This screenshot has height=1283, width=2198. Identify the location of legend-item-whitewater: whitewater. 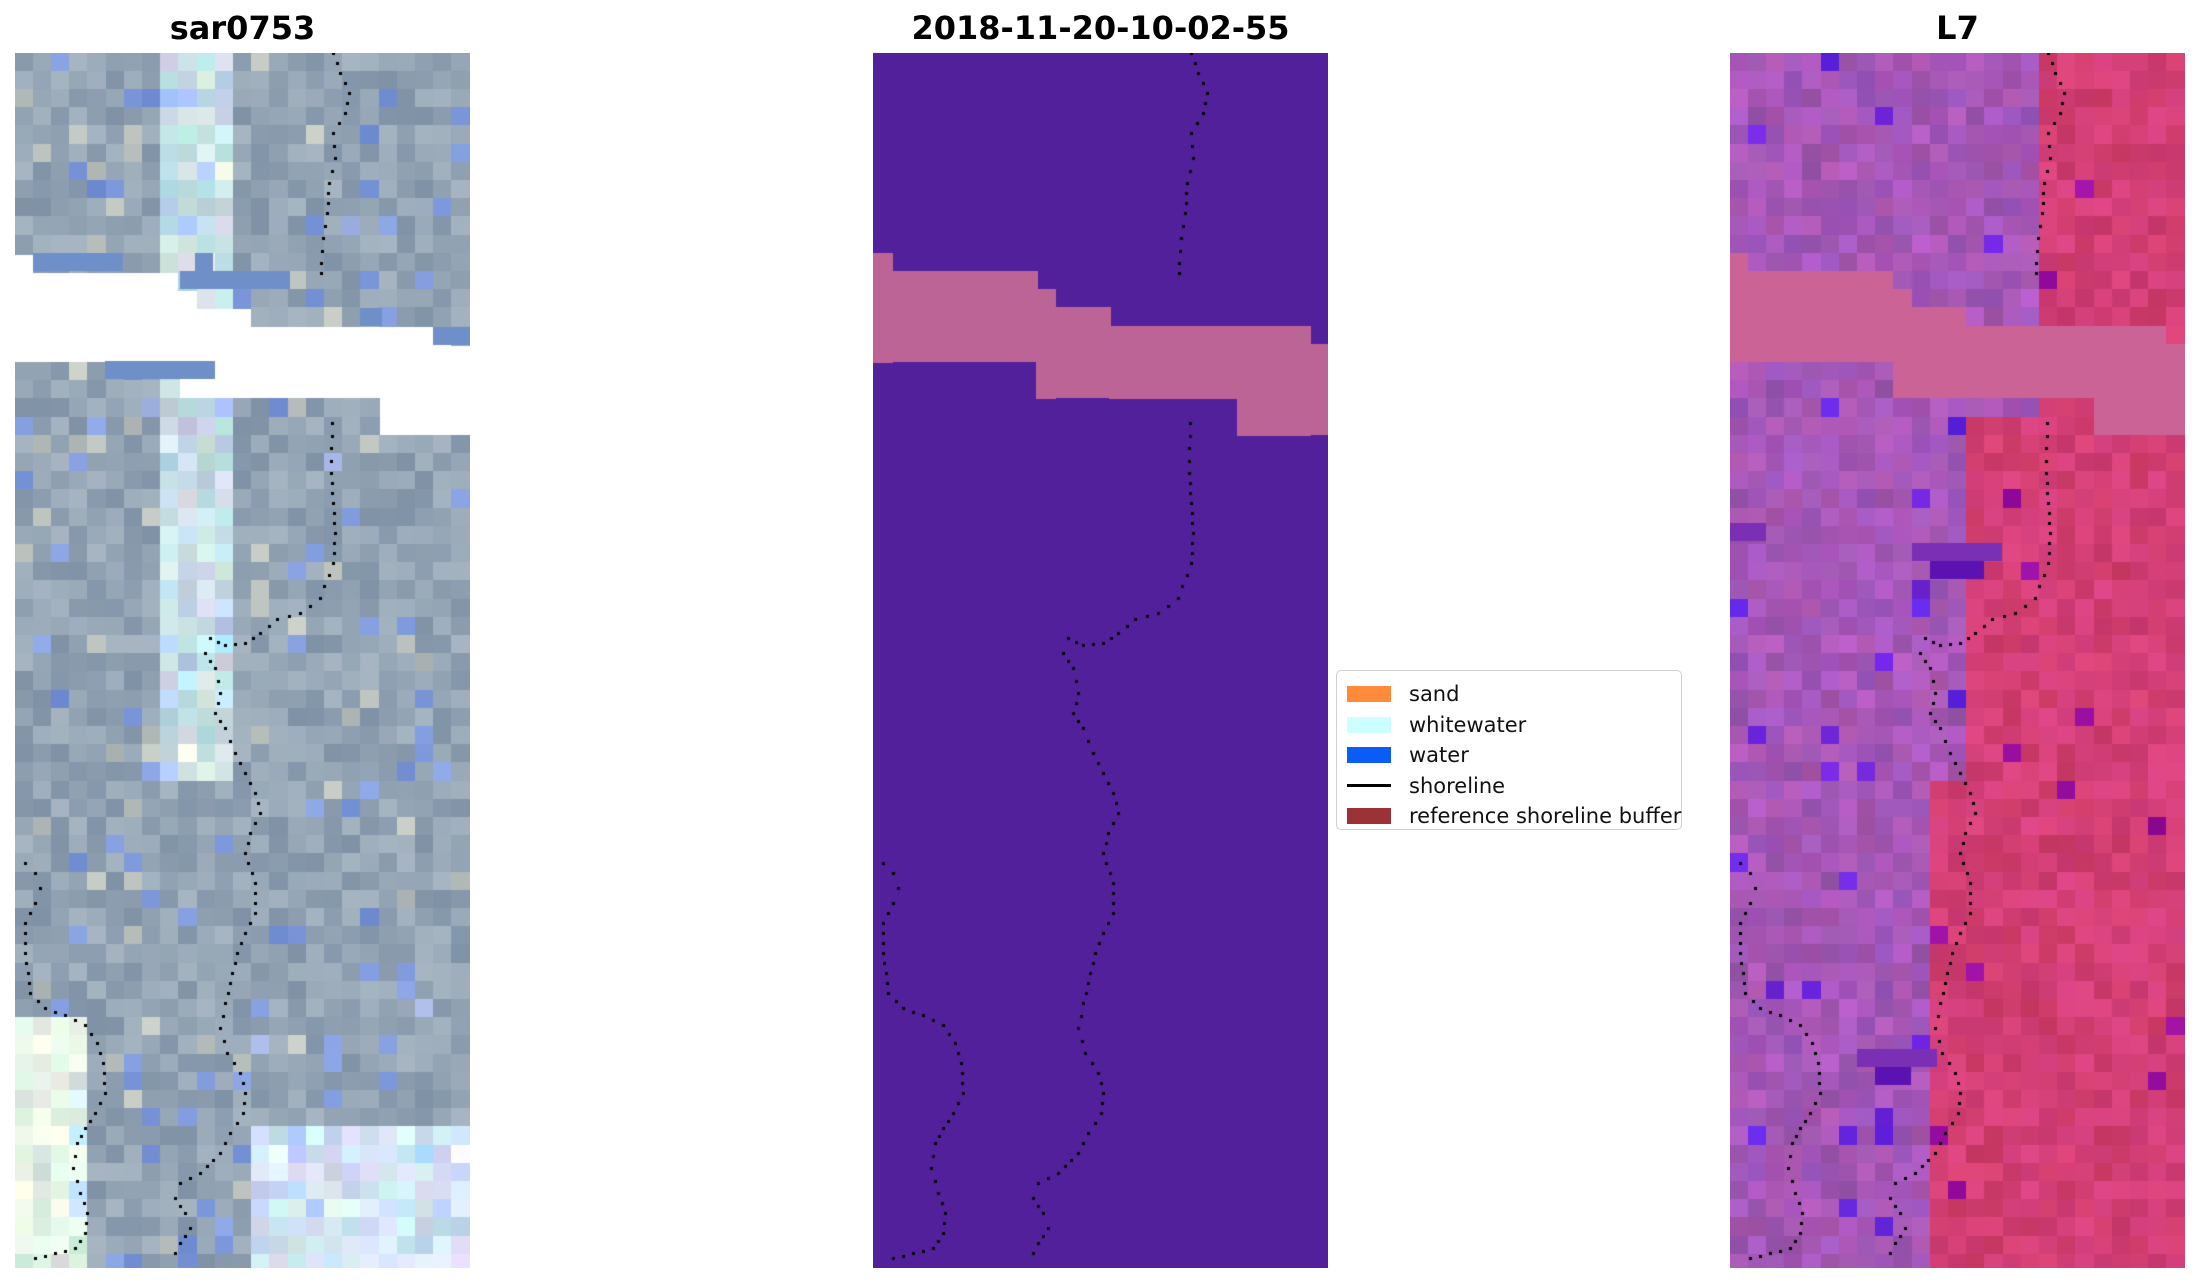
(1509, 725).